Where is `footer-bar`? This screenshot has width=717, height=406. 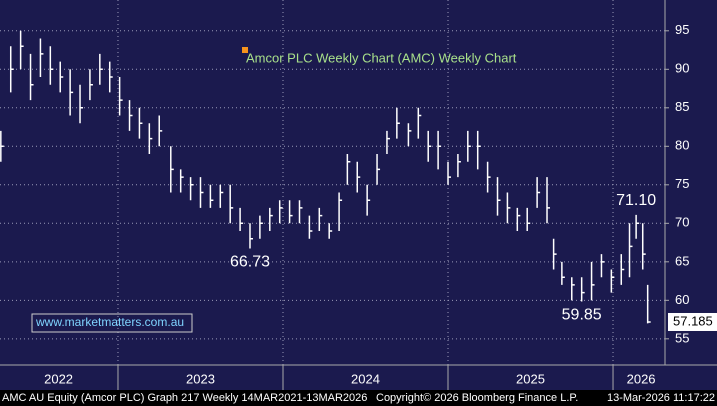 footer-bar is located at coordinates (358, 398).